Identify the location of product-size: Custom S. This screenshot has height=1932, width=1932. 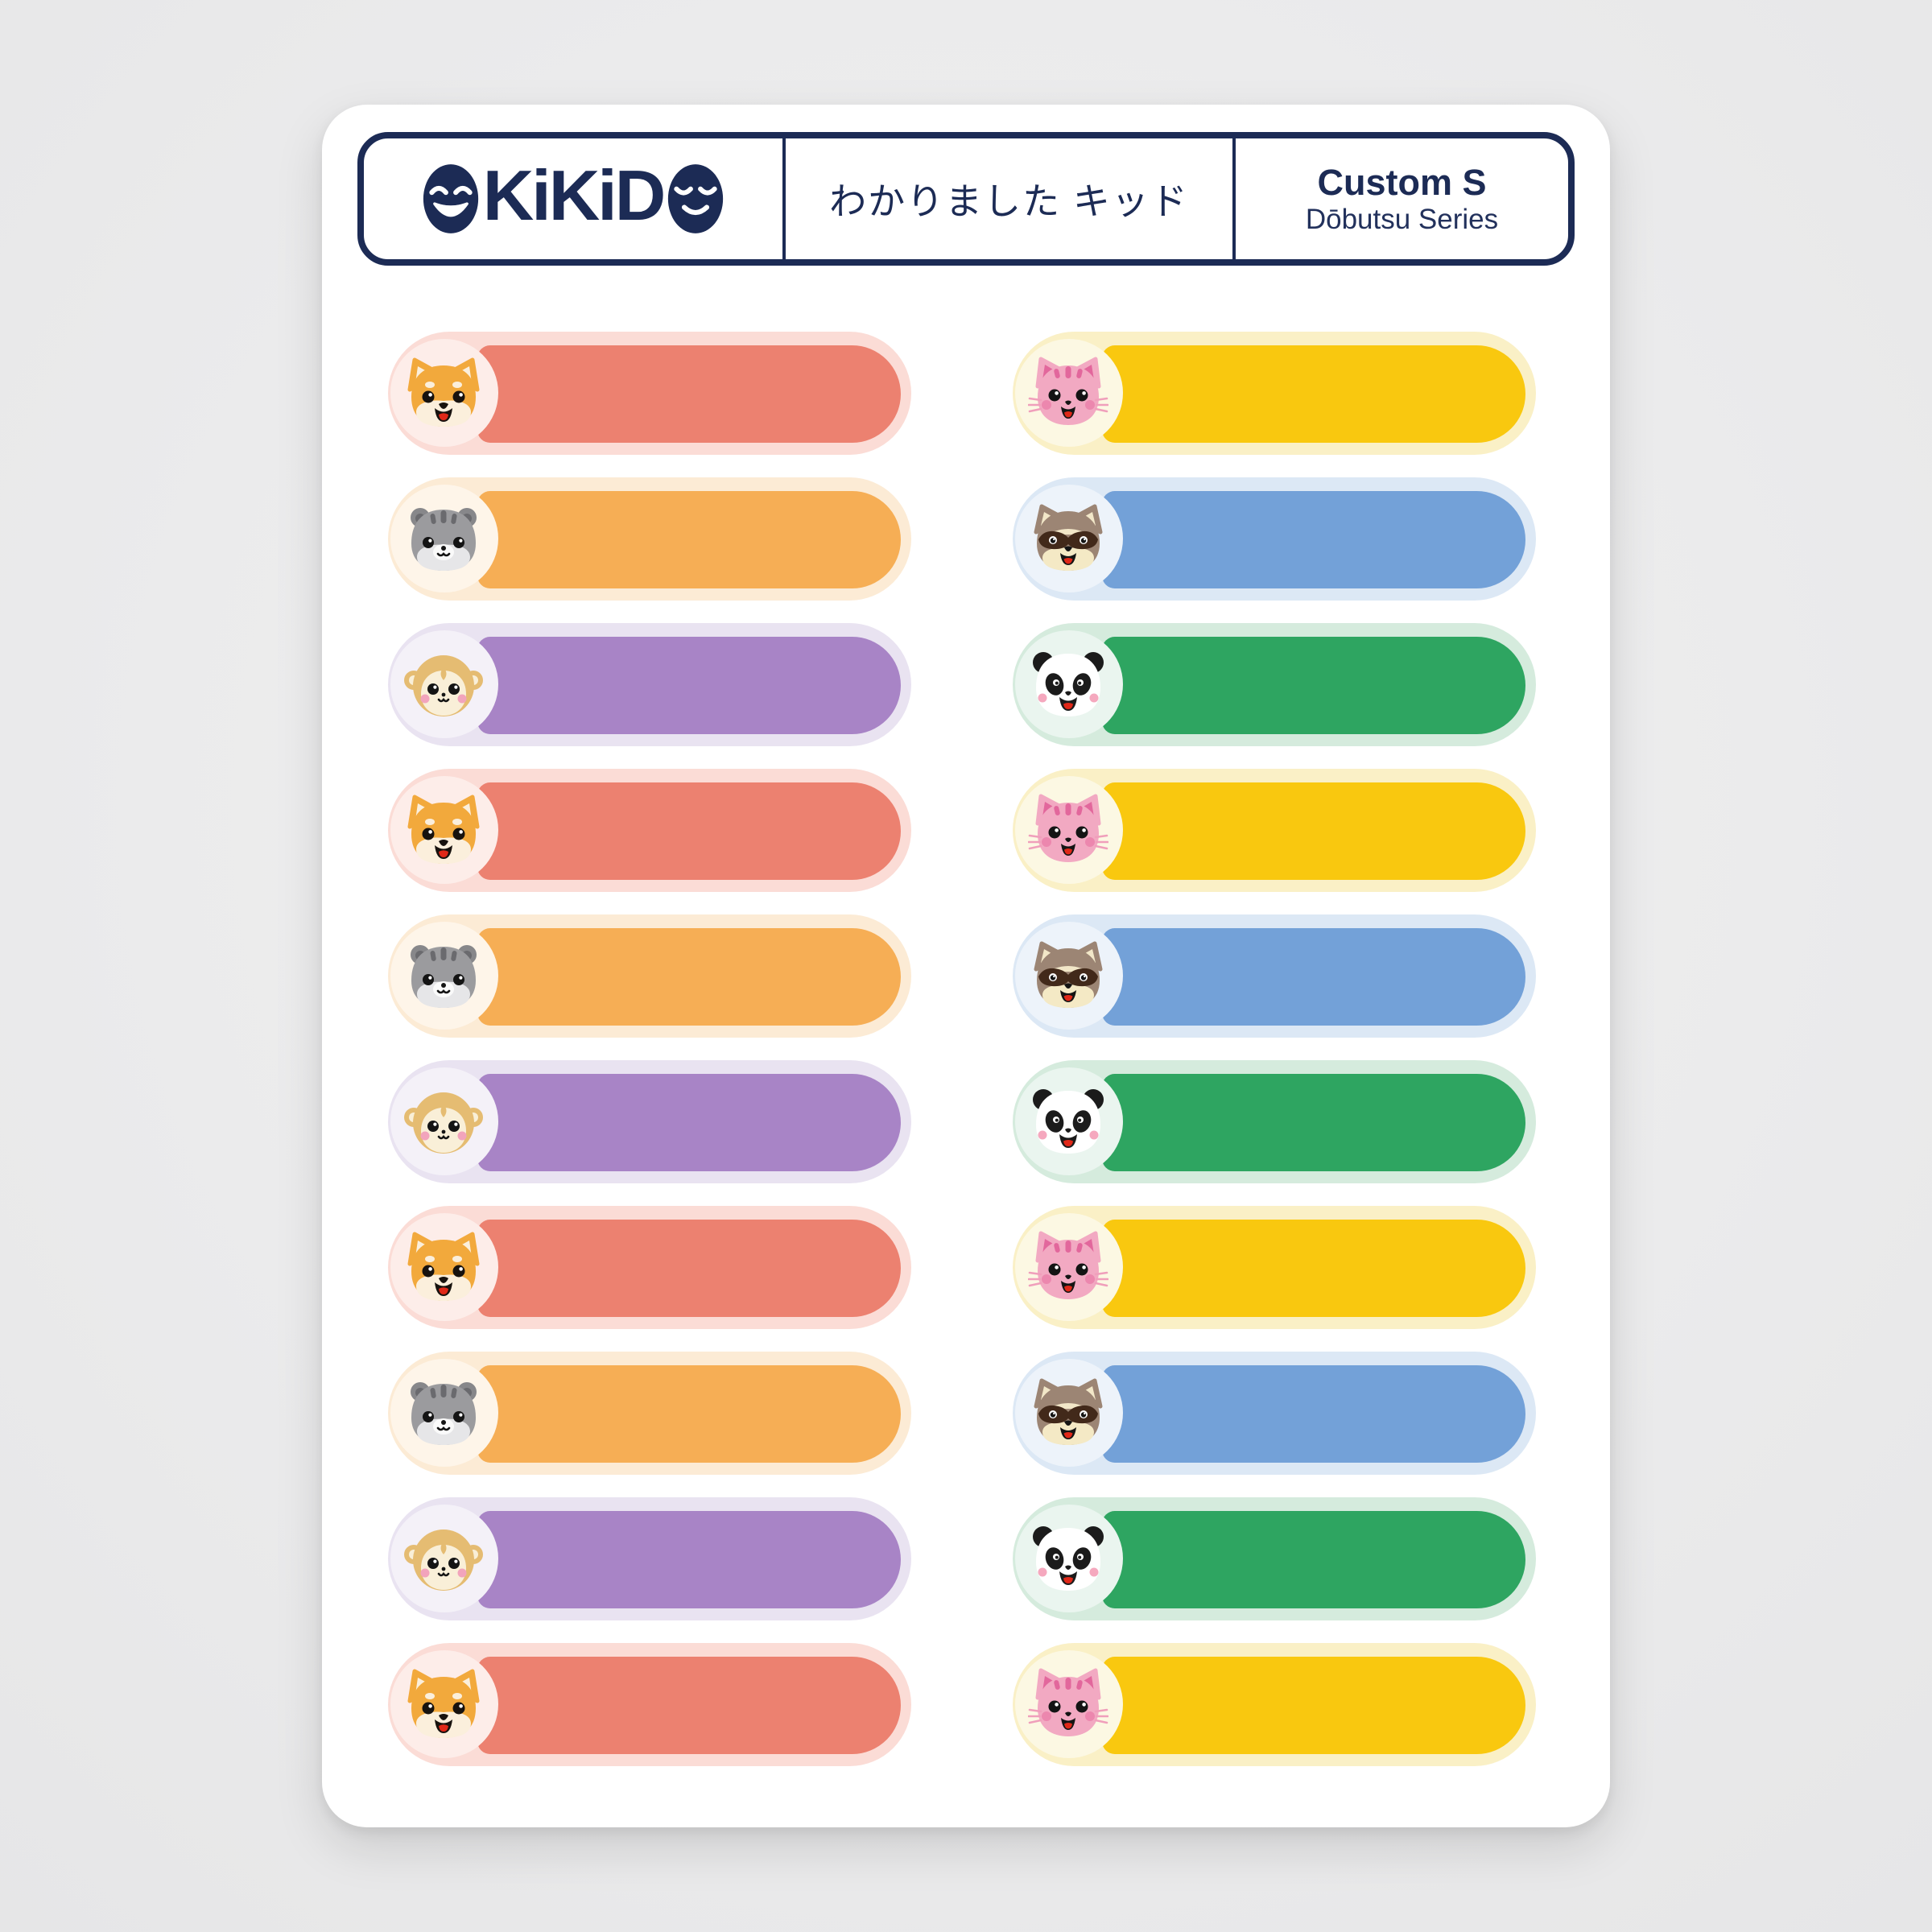
(1402, 182).